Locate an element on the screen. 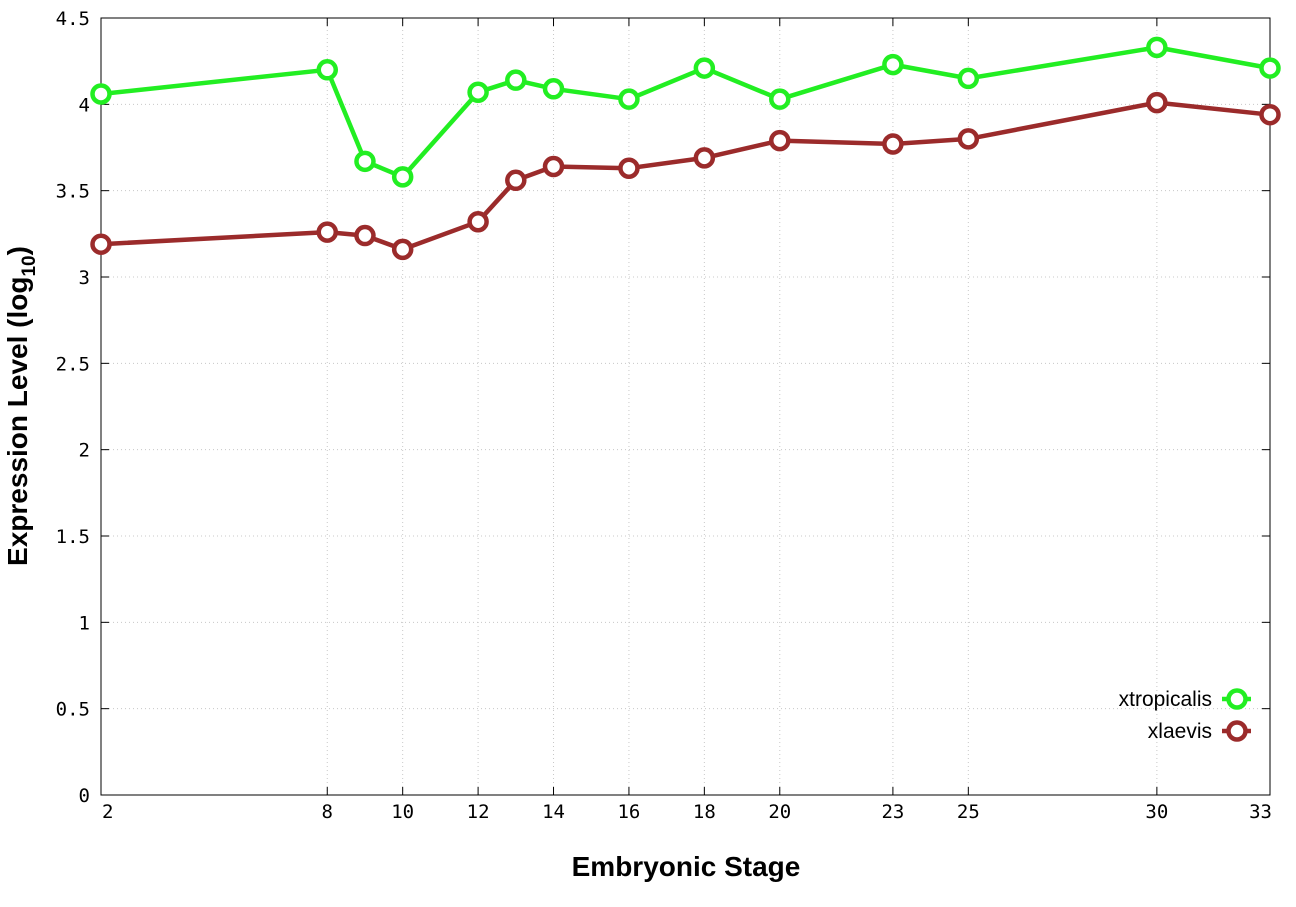  y-axis-title: Expression Level (log10) is located at coordinates (21, 406).